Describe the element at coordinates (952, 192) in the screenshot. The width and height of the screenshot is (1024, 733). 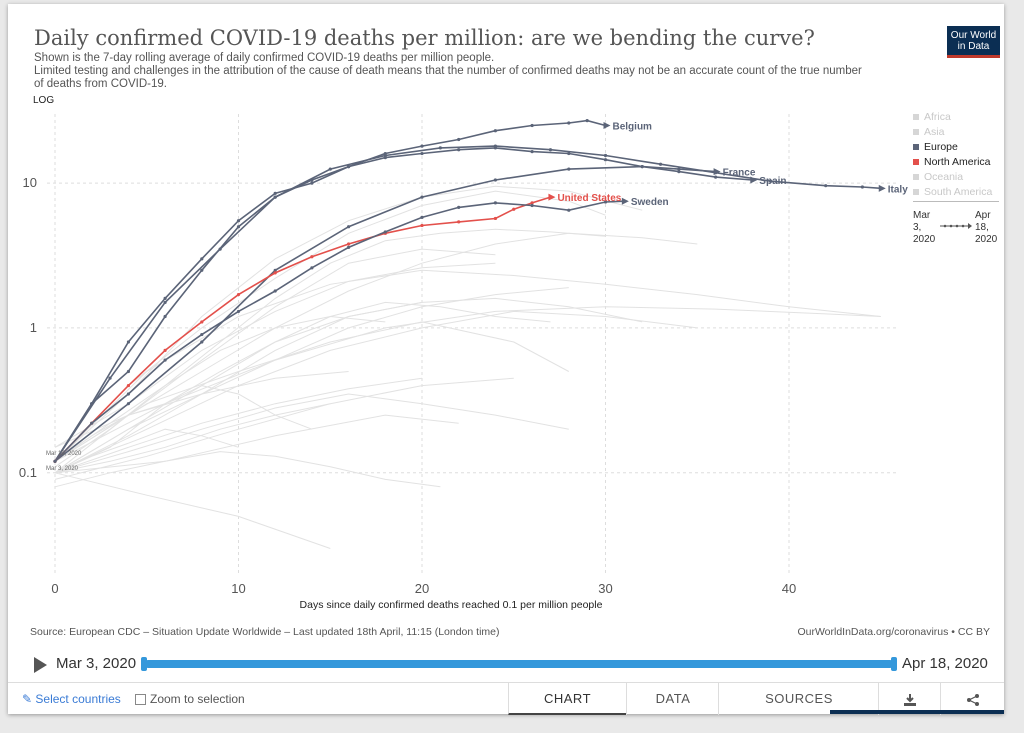
I see `legend-item: South America` at that location.